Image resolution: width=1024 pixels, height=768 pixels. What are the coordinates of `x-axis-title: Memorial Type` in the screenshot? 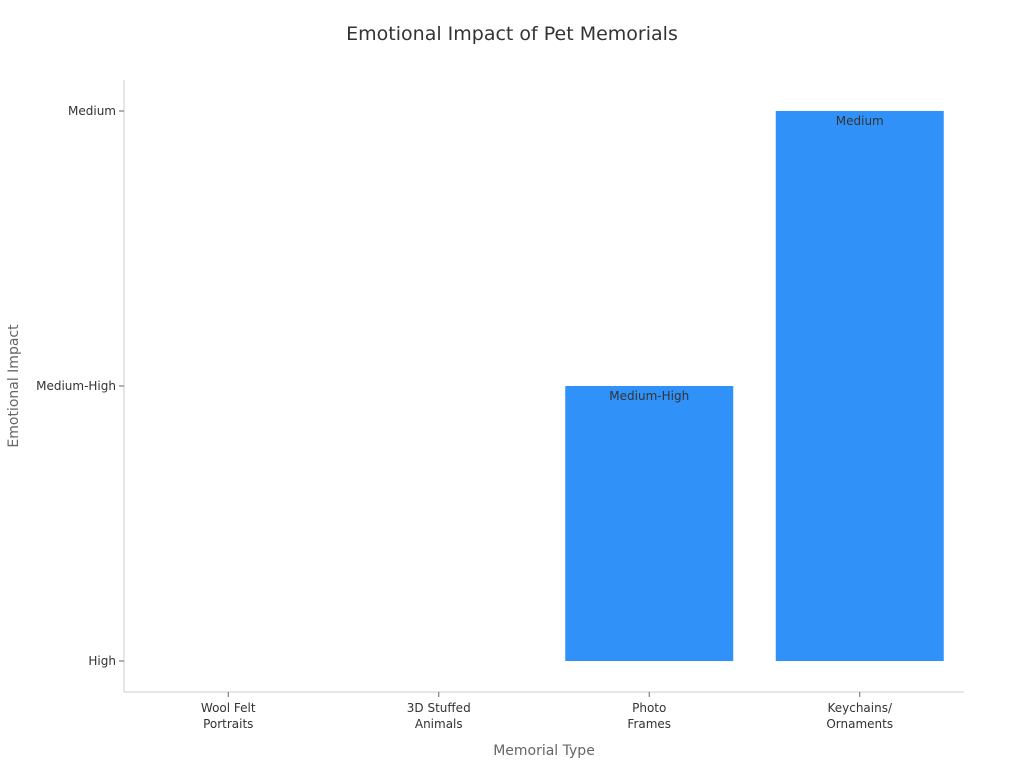 It's located at (544, 751).